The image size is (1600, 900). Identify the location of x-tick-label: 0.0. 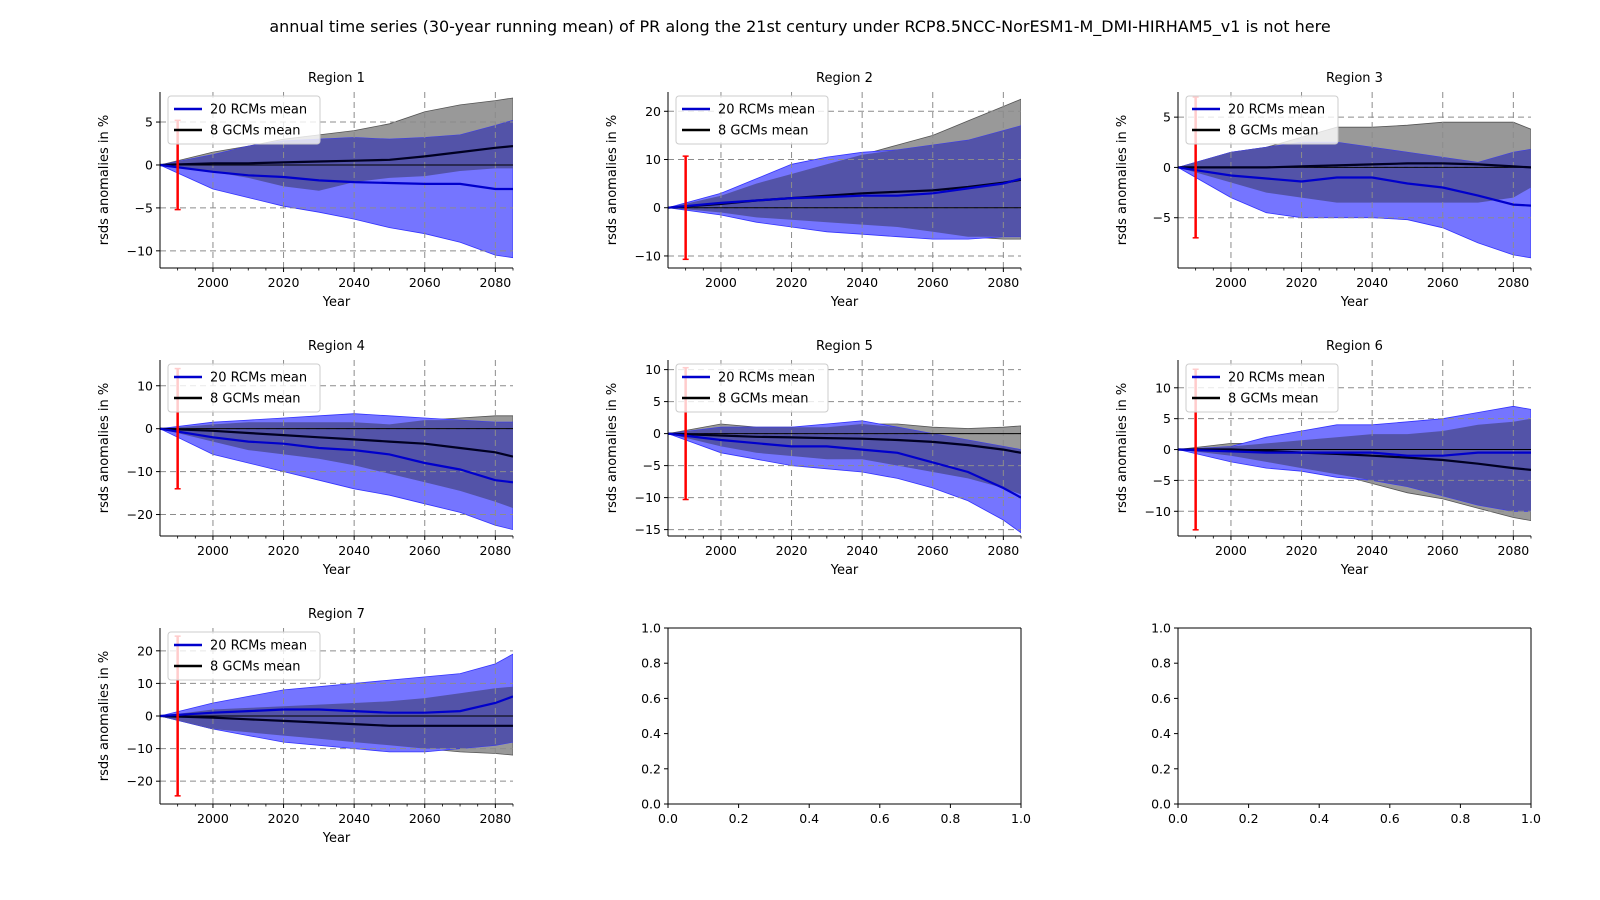
(668, 818).